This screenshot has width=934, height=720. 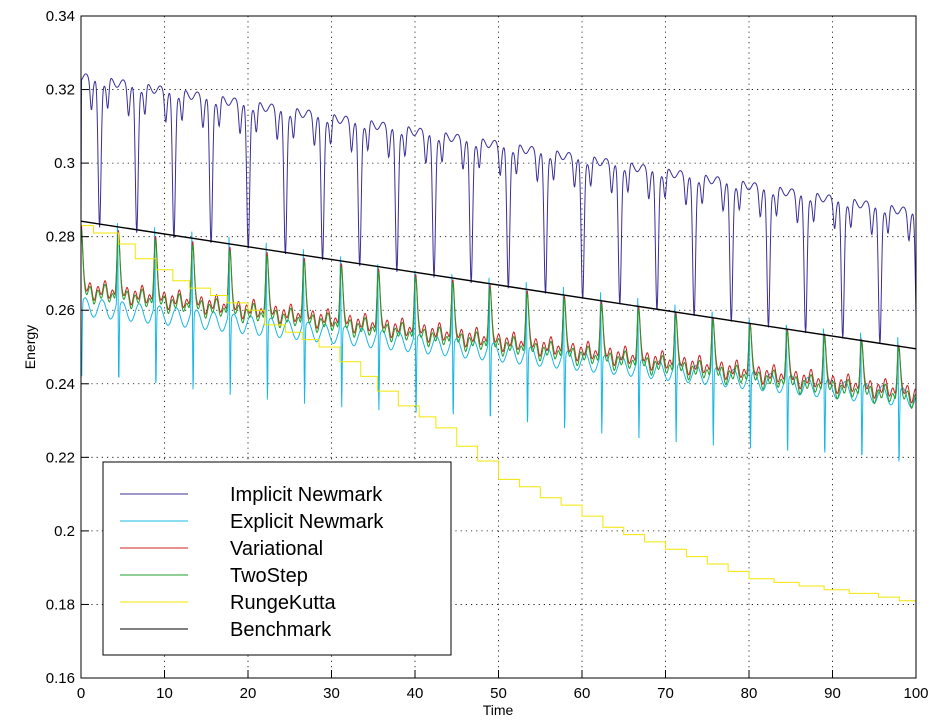 I want to click on y-axis-title: Energy, so click(x=30, y=347).